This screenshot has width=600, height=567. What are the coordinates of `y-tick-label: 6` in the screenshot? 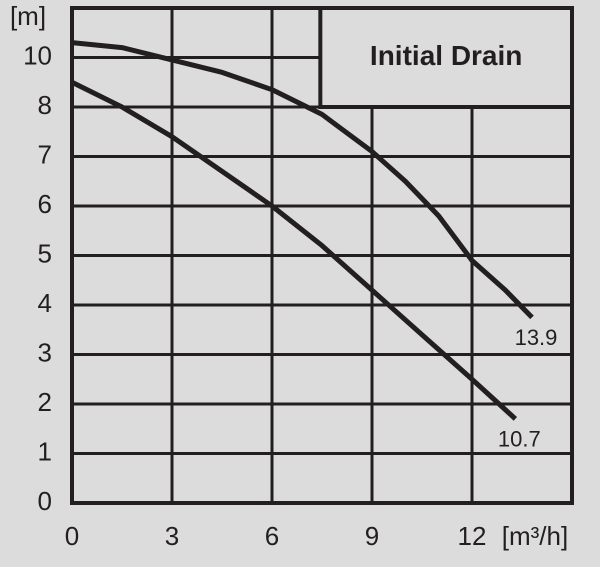 It's located at (45, 204).